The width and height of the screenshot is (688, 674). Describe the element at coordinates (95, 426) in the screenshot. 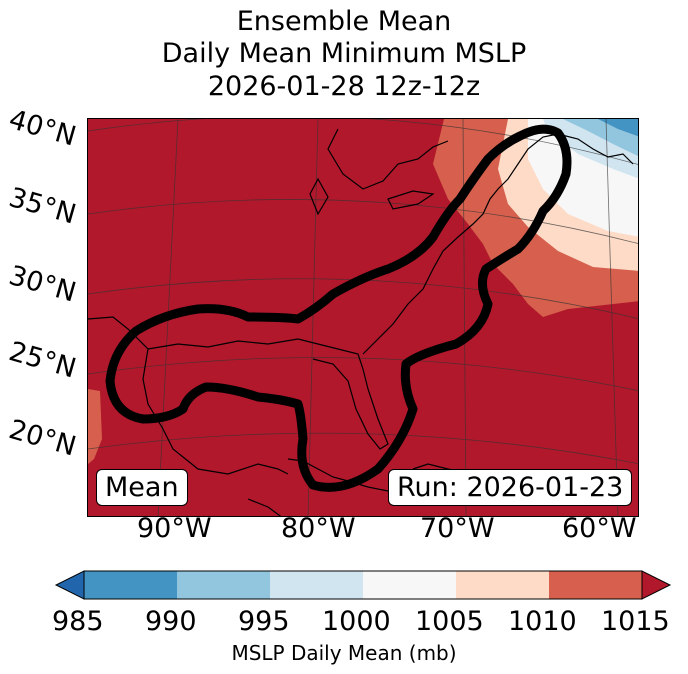

I see `pressure-zone-west-patch` at that location.